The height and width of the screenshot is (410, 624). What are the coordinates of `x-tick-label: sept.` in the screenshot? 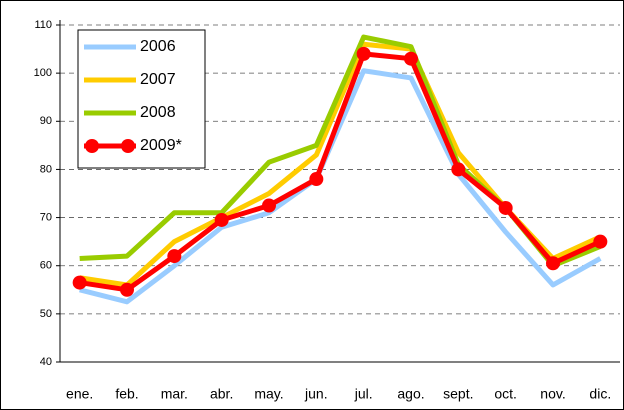 It's located at (458, 394).